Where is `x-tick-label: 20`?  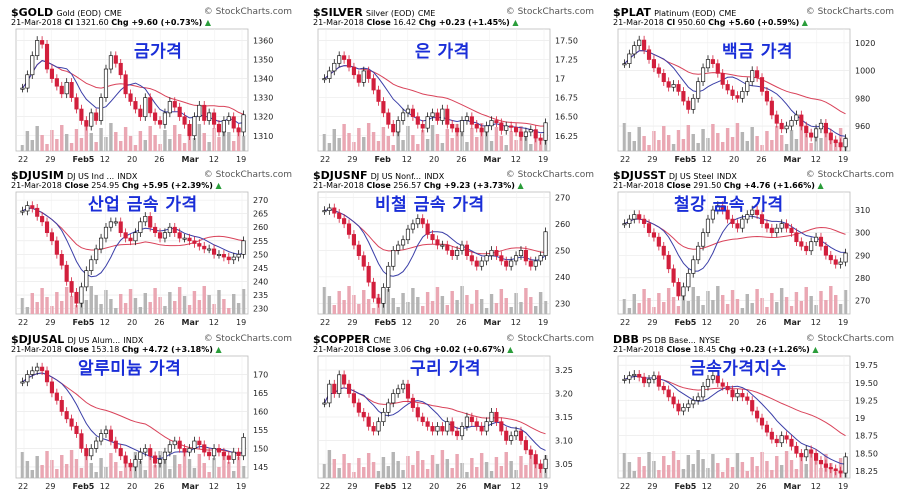
x-tick-label: 20 is located at coordinates (434, 486).